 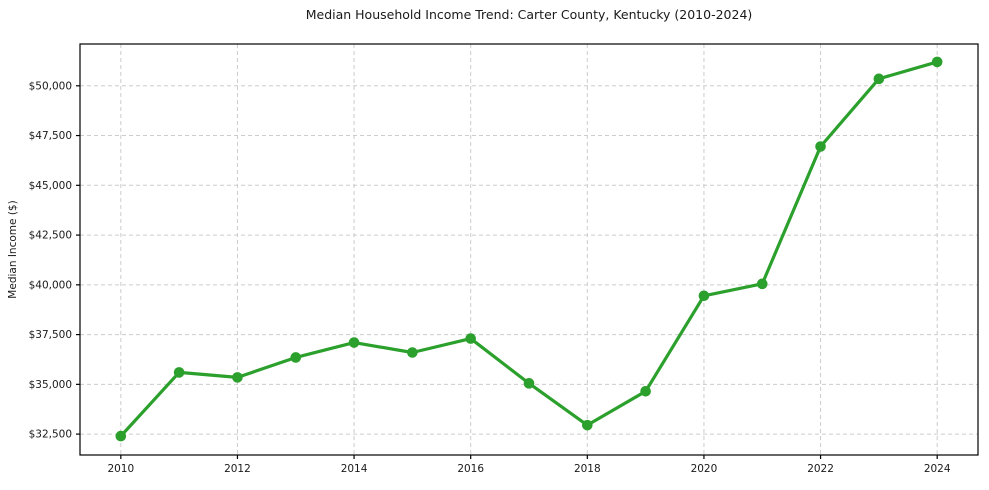 I want to click on y-tick-label: $47,500, so click(x=50, y=136).